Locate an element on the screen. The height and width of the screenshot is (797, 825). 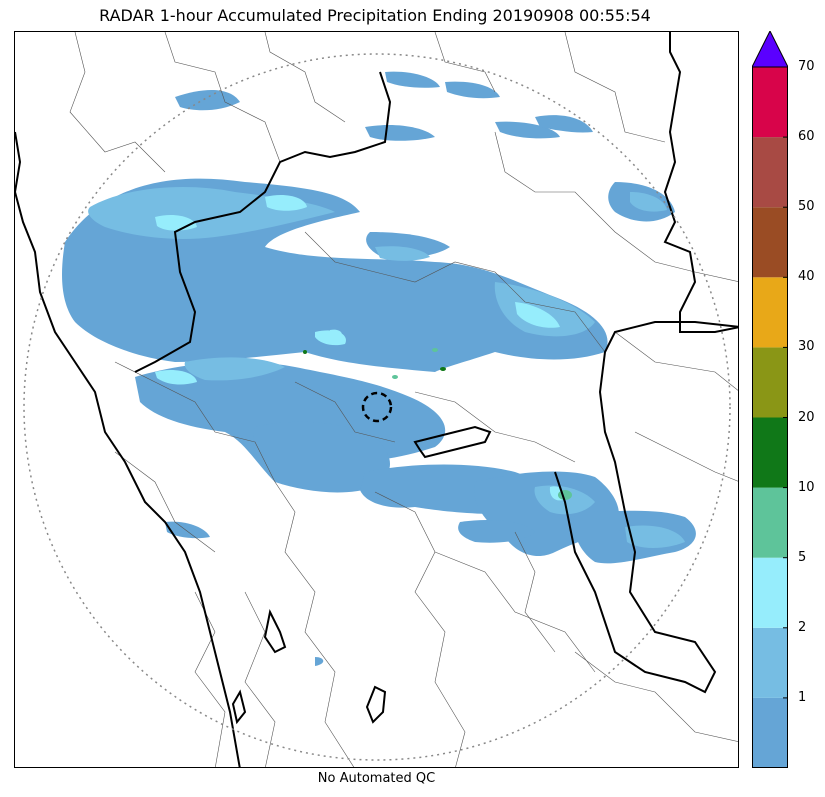
colorbar-tick-label: 70 is located at coordinates (806, 66).